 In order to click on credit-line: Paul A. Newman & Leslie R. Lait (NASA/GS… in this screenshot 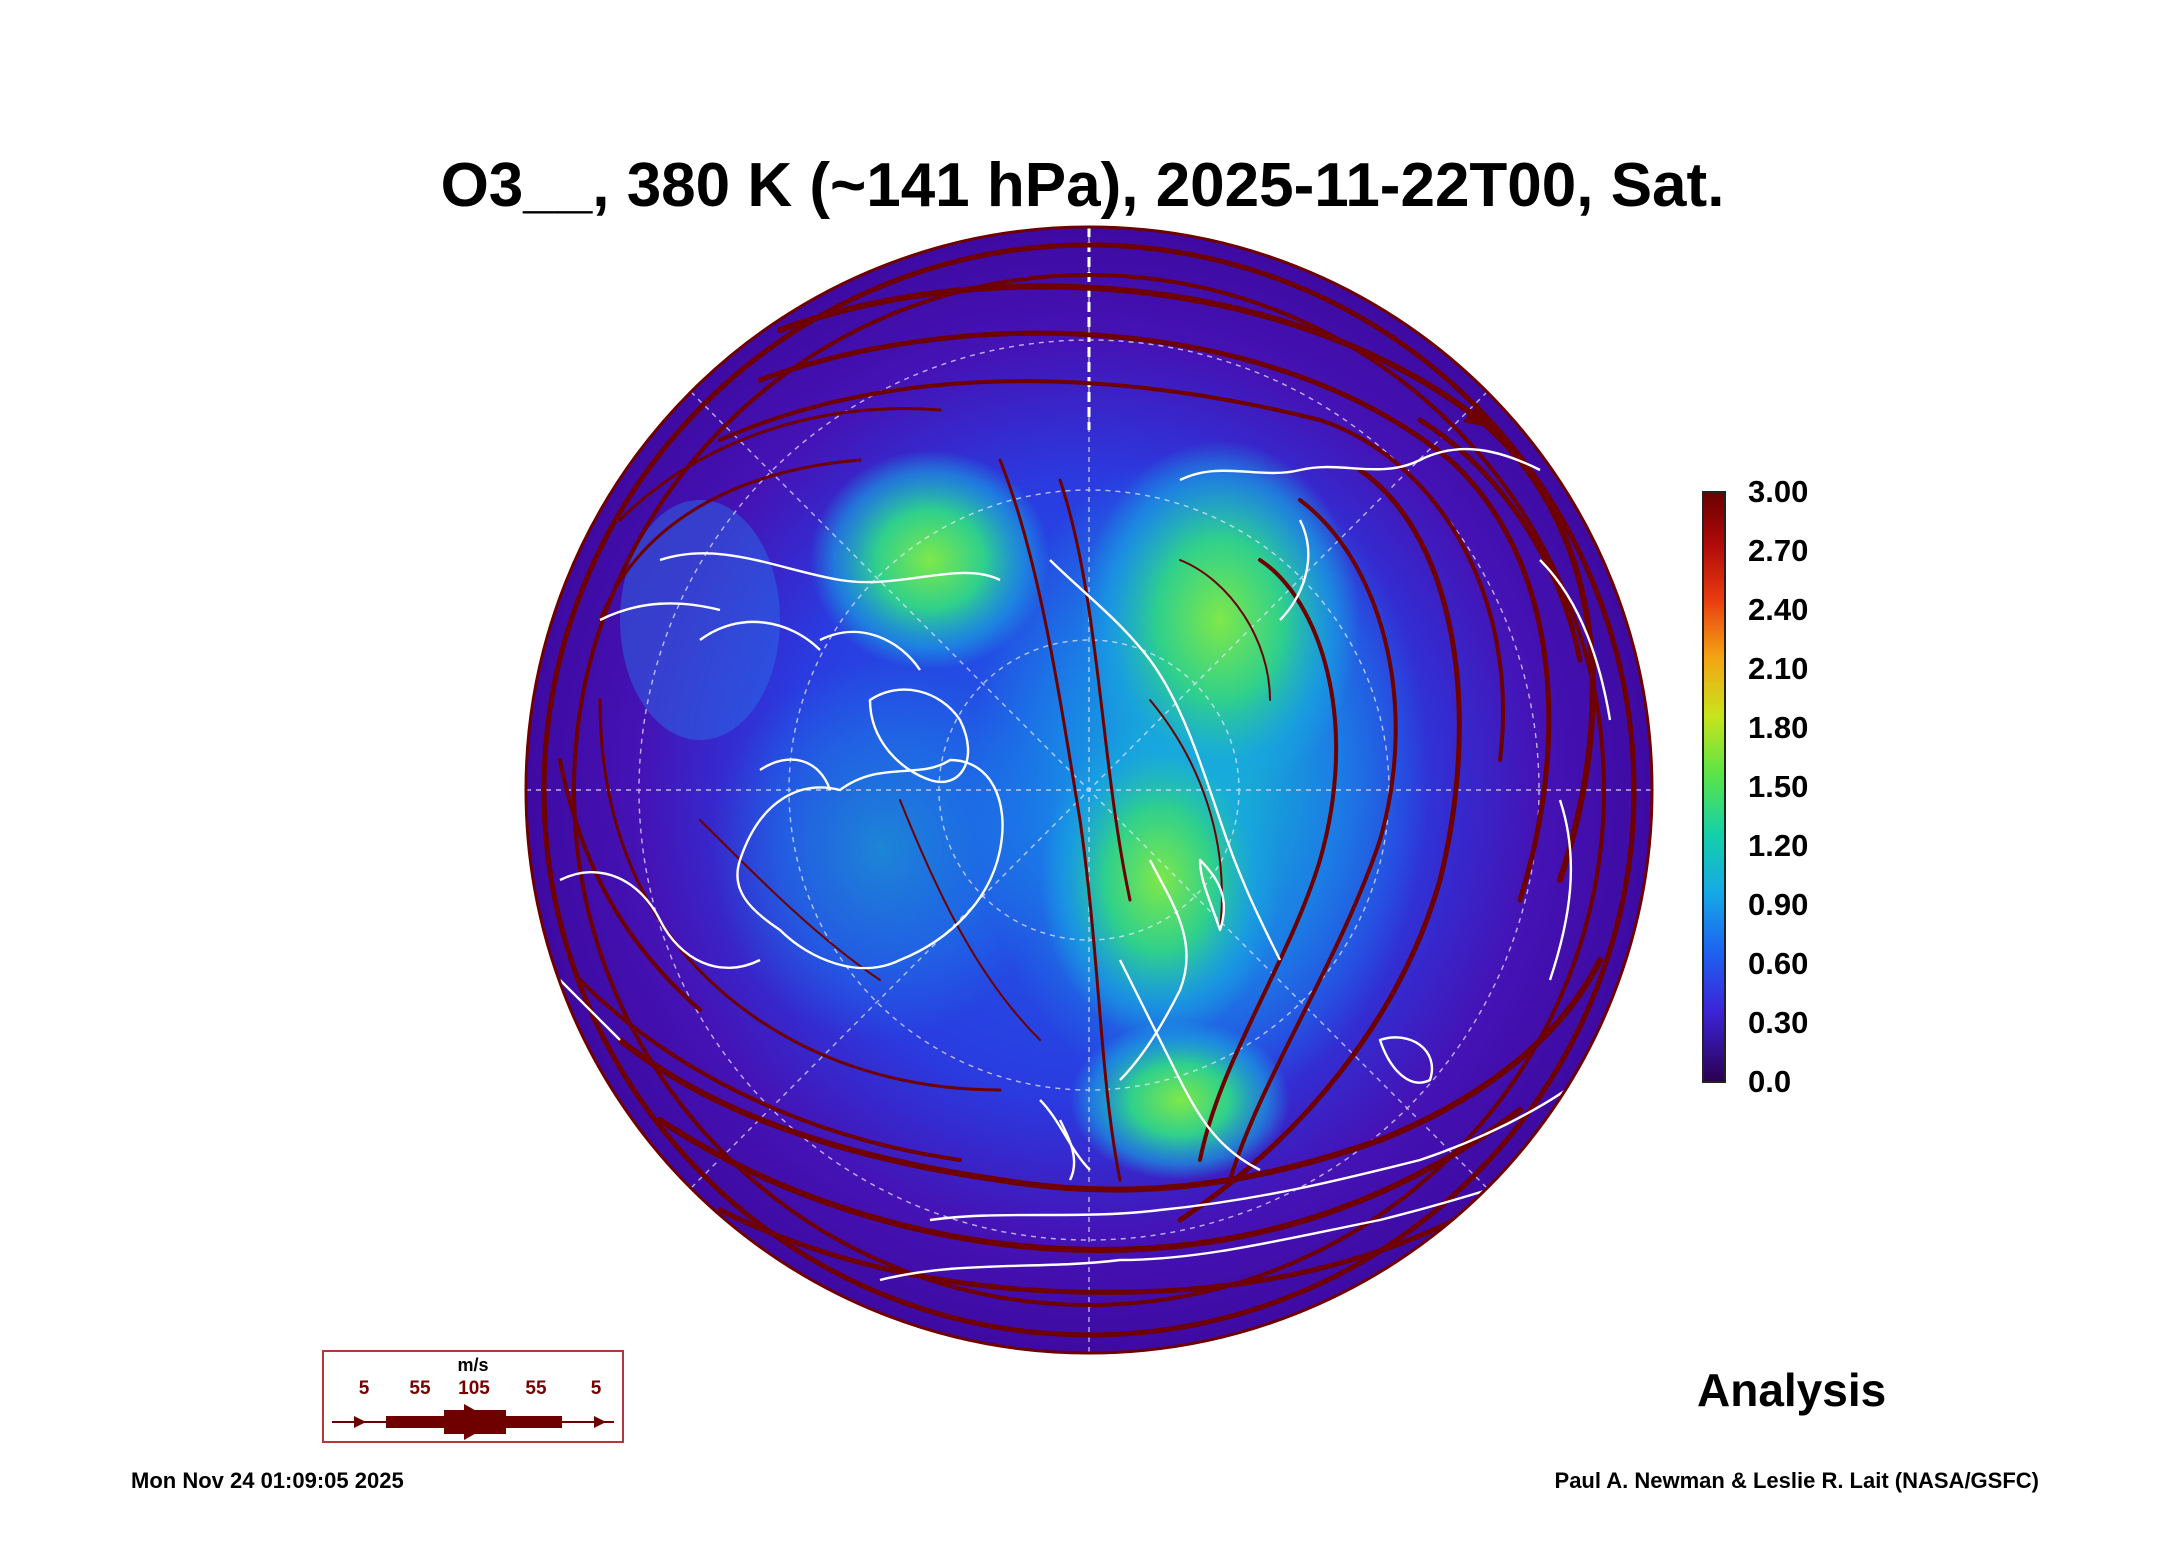, I will do `click(1796, 1480)`.